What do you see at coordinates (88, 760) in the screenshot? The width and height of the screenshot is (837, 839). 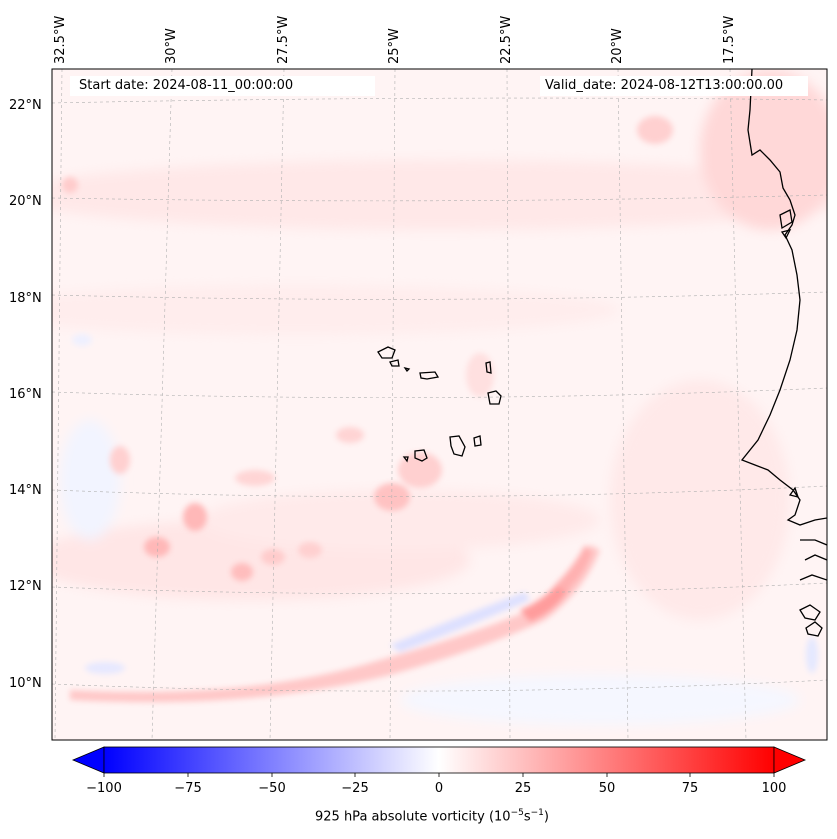 I see `colorbar-min-extend` at bounding box center [88, 760].